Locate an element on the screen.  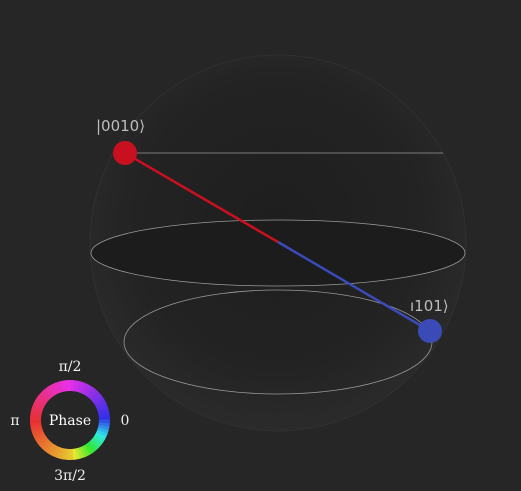
state-label-0010: |0010⟩ is located at coordinates (120, 126).